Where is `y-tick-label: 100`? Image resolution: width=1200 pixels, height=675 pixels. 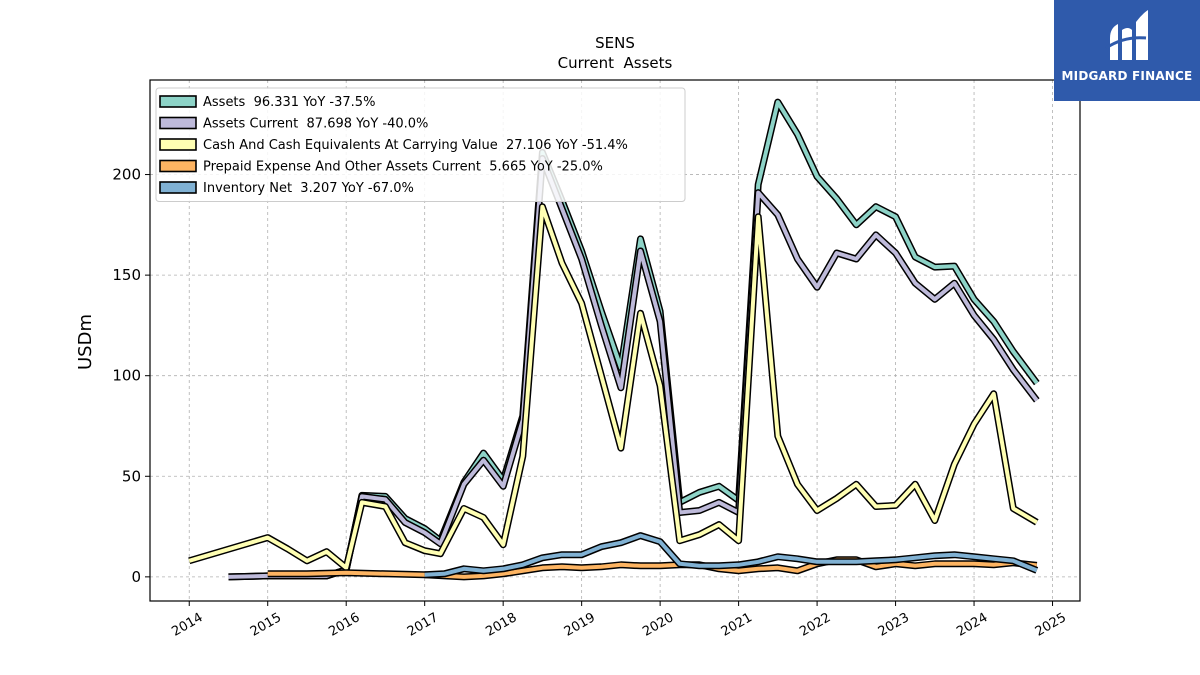 y-tick-label: 100 is located at coordinates (126, 376).